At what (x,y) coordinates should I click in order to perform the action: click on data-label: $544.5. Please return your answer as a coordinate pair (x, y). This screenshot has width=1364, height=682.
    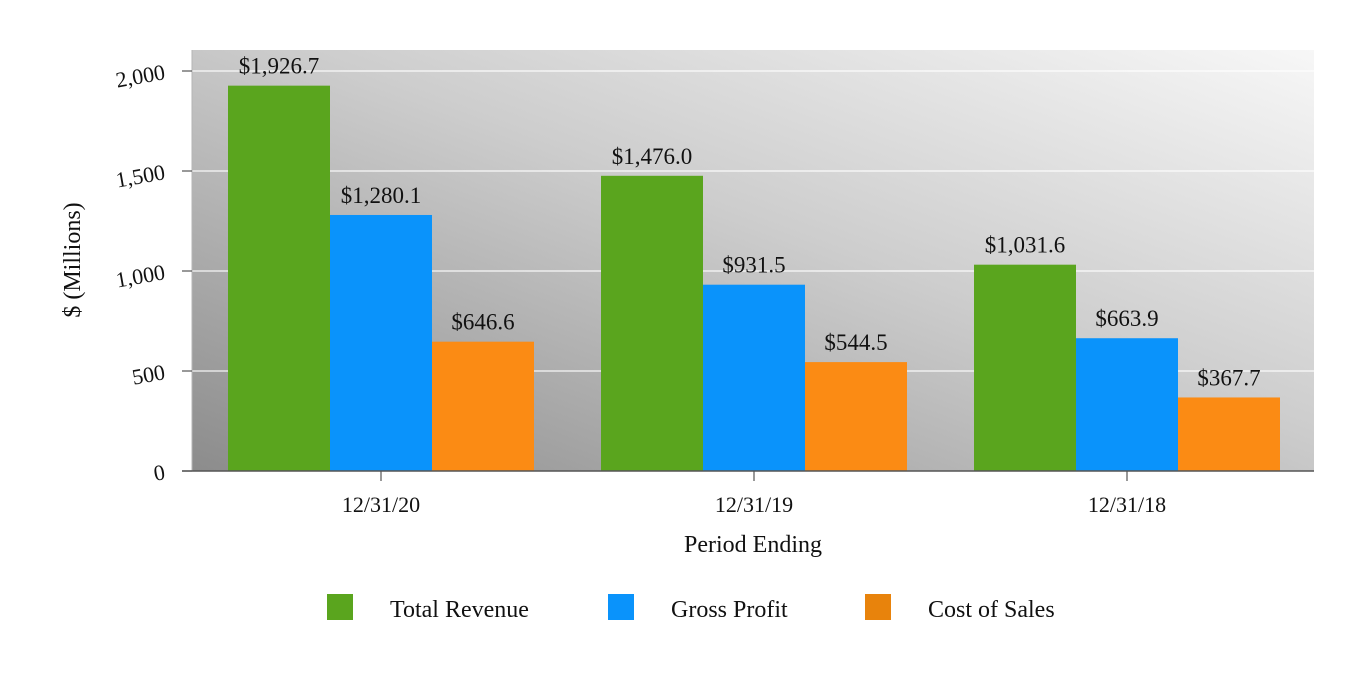
    Looking at the image, I should click on (855, 342).